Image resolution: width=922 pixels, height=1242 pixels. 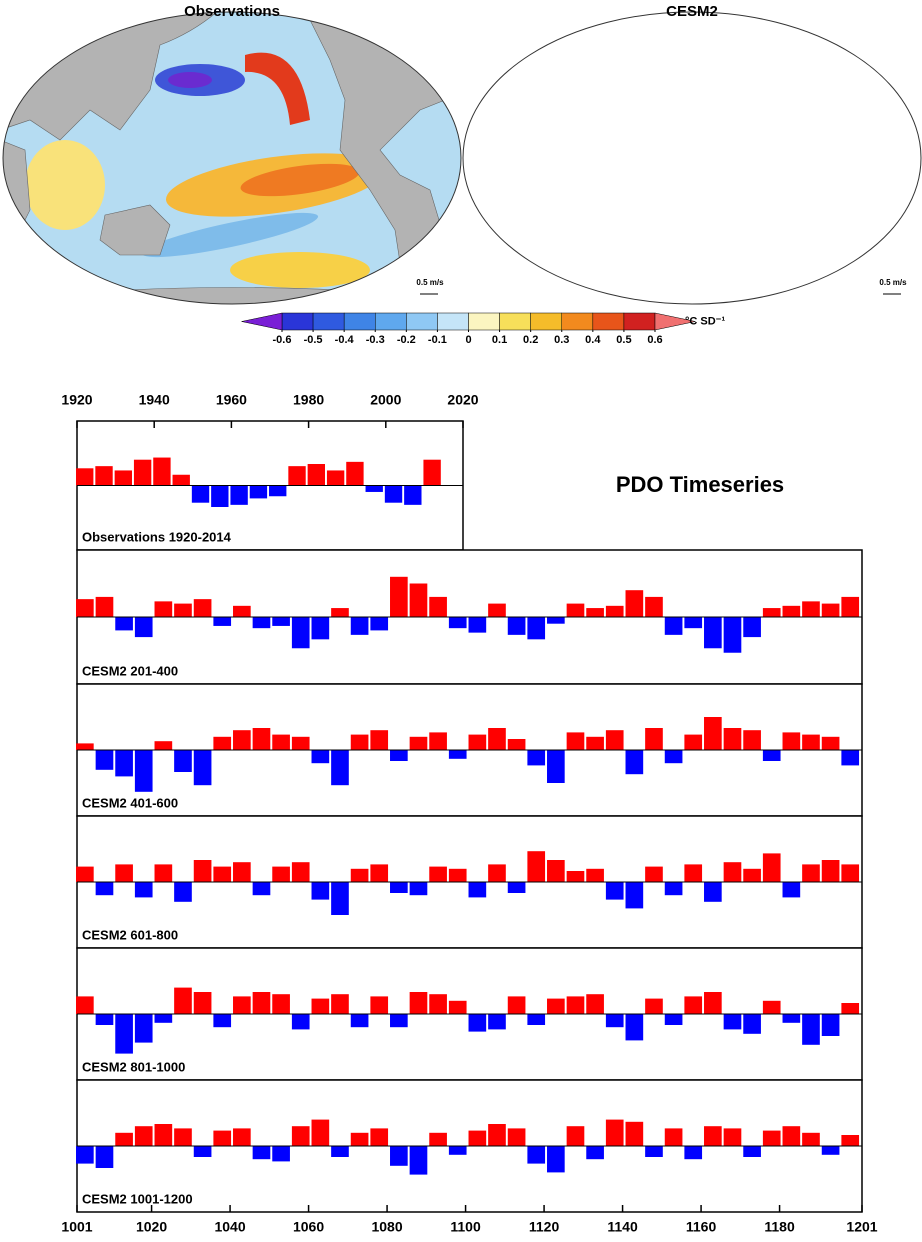 I want to click on x-tick-label: 1940, so click(x=154, y=400).